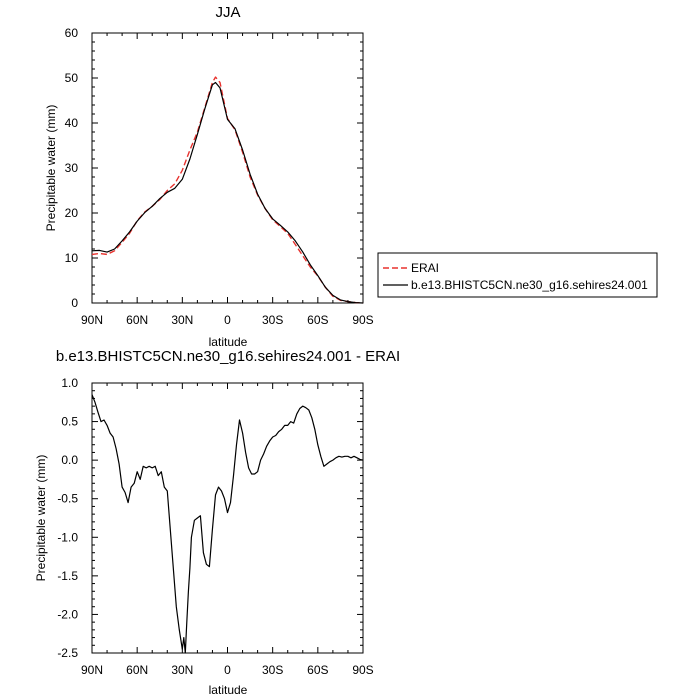  I want to click on top-y-tick-label: 30, so click(72, 168).